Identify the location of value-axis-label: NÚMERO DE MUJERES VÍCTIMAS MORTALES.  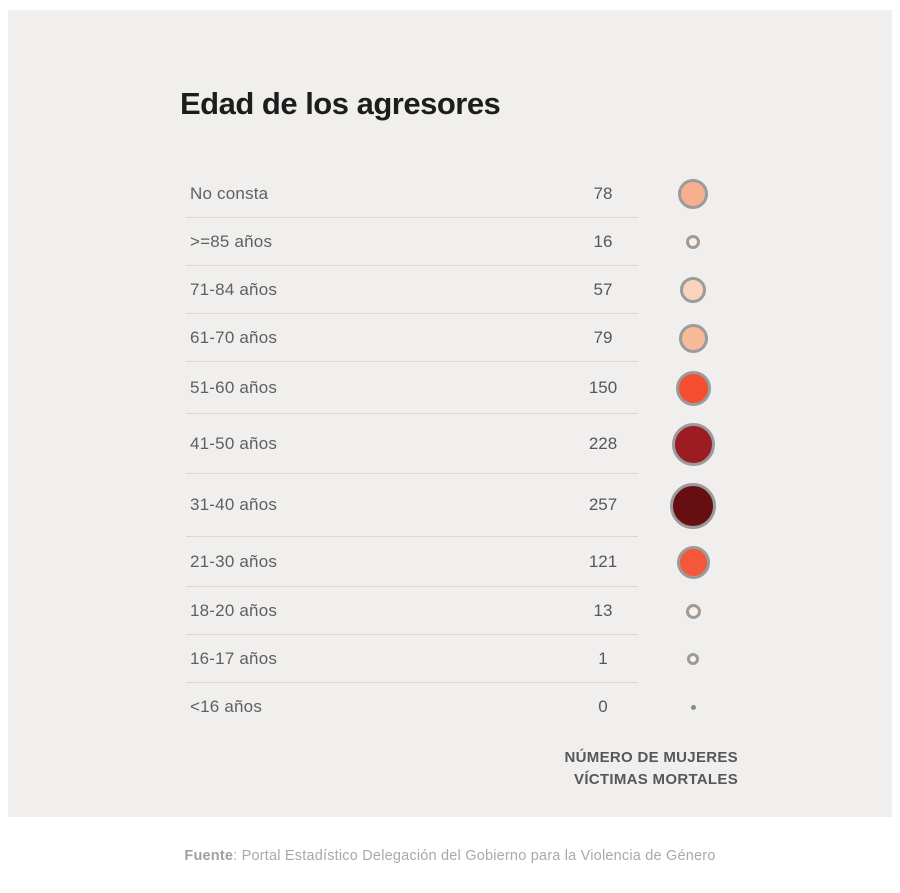
(467, 769).